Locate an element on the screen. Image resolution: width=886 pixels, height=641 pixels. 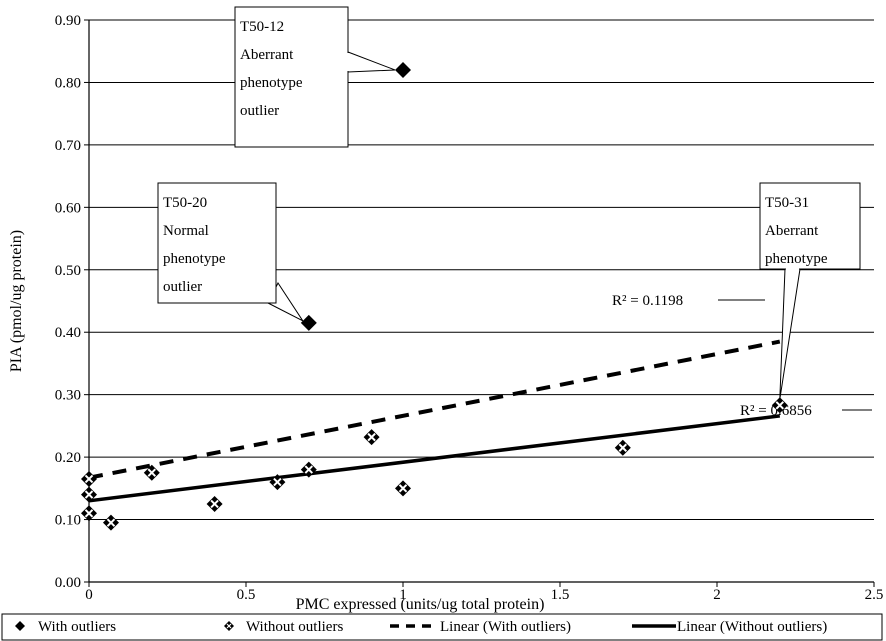
y-tick-label: 0.50 is located at coordinates (68, 271).